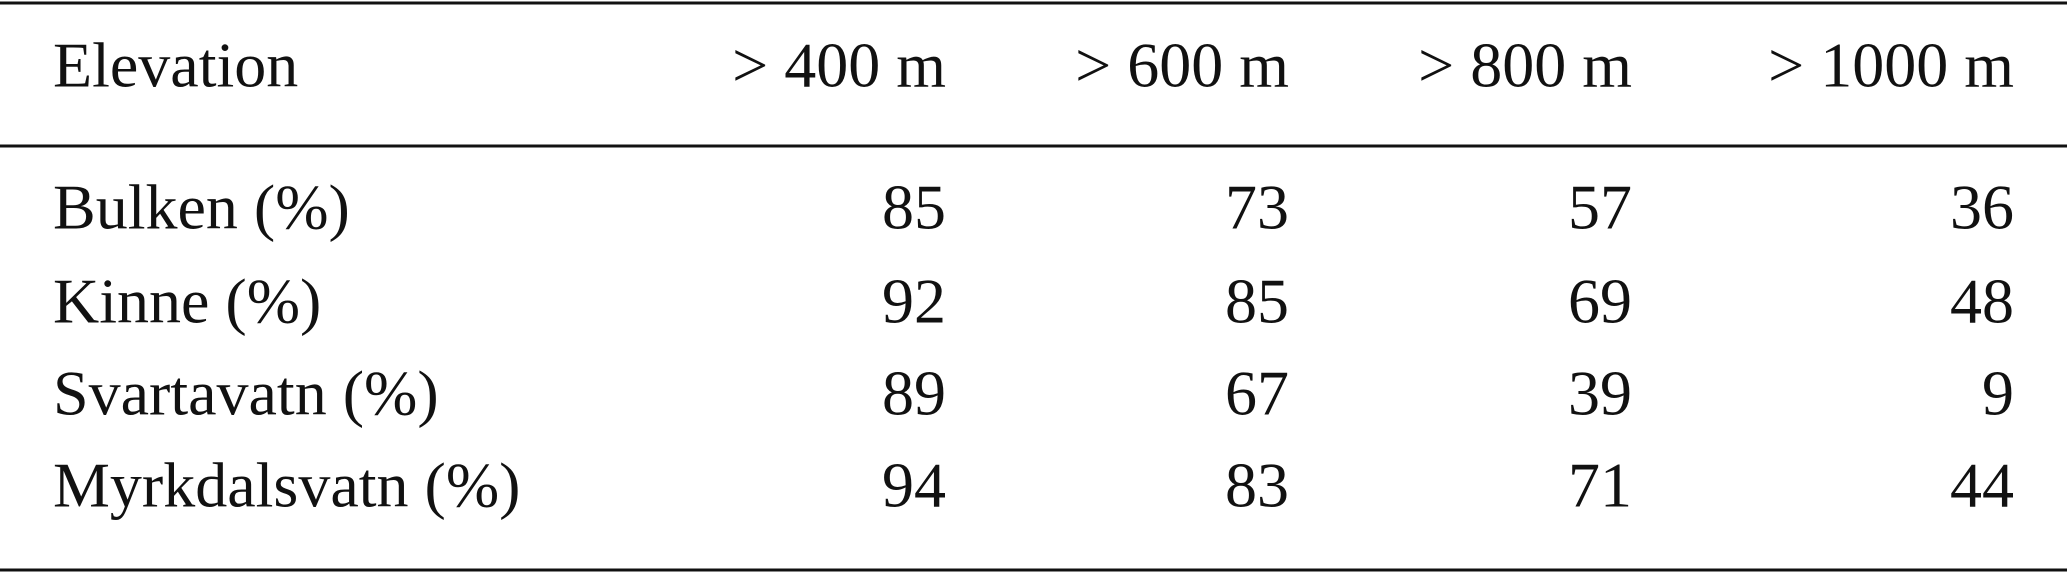 This screenshot has height=573, width=2067. Describe the element at coordinates (286, 485) in the screenshot. I see `row-label: Myrkdalsvatn (%)` at that location.